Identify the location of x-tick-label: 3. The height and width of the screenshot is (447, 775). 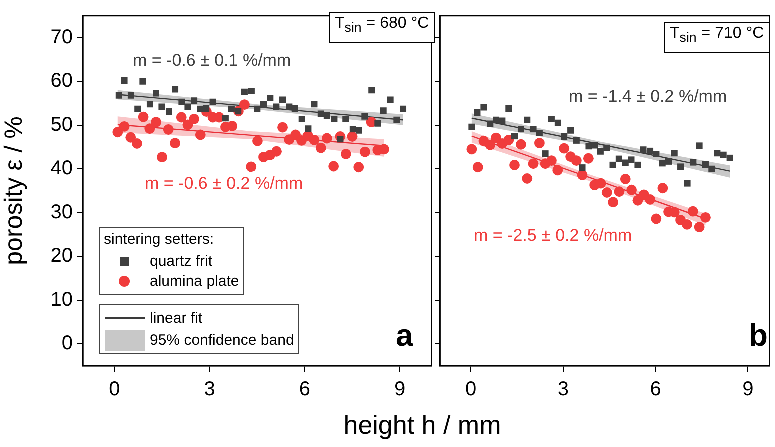
(563, 389).